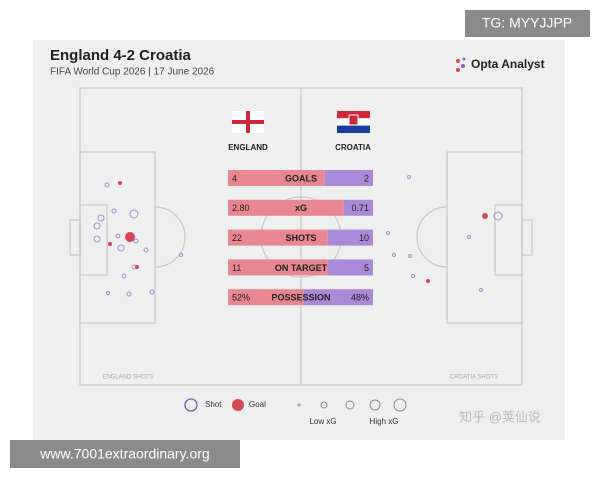 This screenshot has height=485, width=600. Describe the element at coordinates (360, 298) in the screenshot. I see `away-value: 48%` at that location.